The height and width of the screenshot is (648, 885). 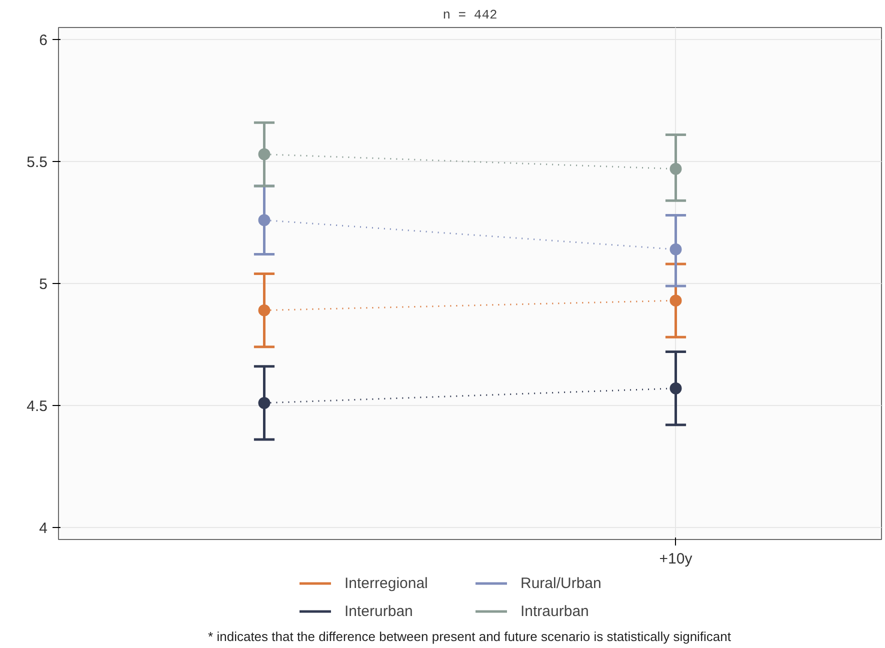 I want to click on y-tick-label: 5, so click(x=43, y=284).